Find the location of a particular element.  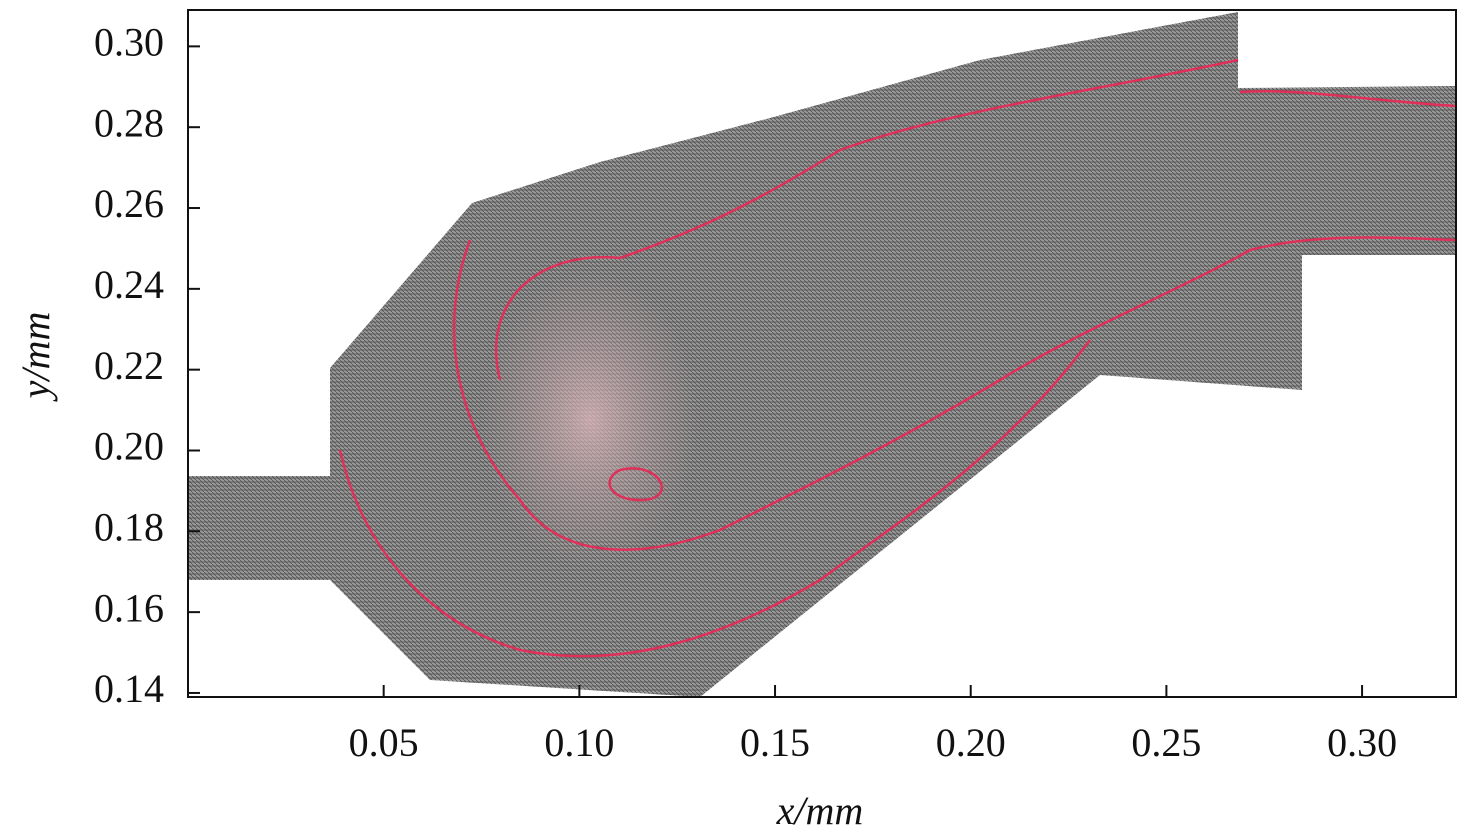

y-tick-label: 0.28 is located at coordinates (129, 122).